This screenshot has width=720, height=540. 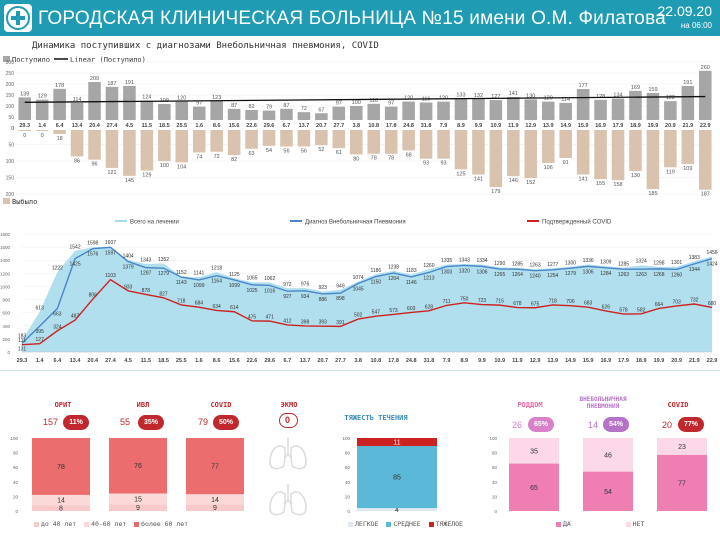 What do you see at coordinates (57, 268) in the screenshot?
I see `total-point-label: 1222` at bounding box center [57, 268].